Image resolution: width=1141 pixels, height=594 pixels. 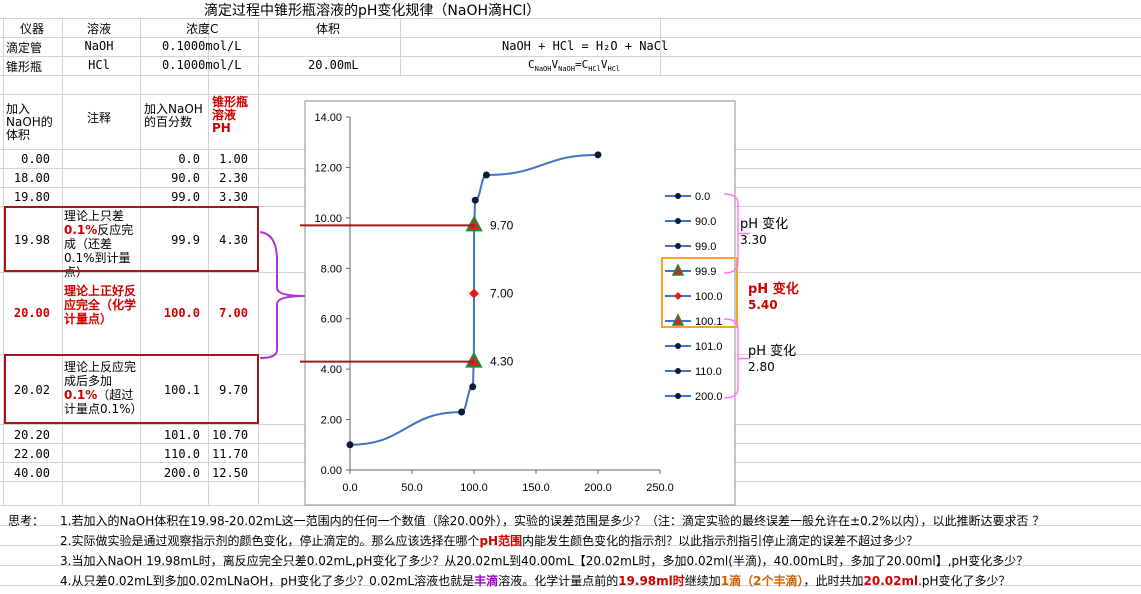 What do you see at coordinates (99, 46) in the screenshot?
I see `row1-solution: NaOH` at bounding box center [99, 46].